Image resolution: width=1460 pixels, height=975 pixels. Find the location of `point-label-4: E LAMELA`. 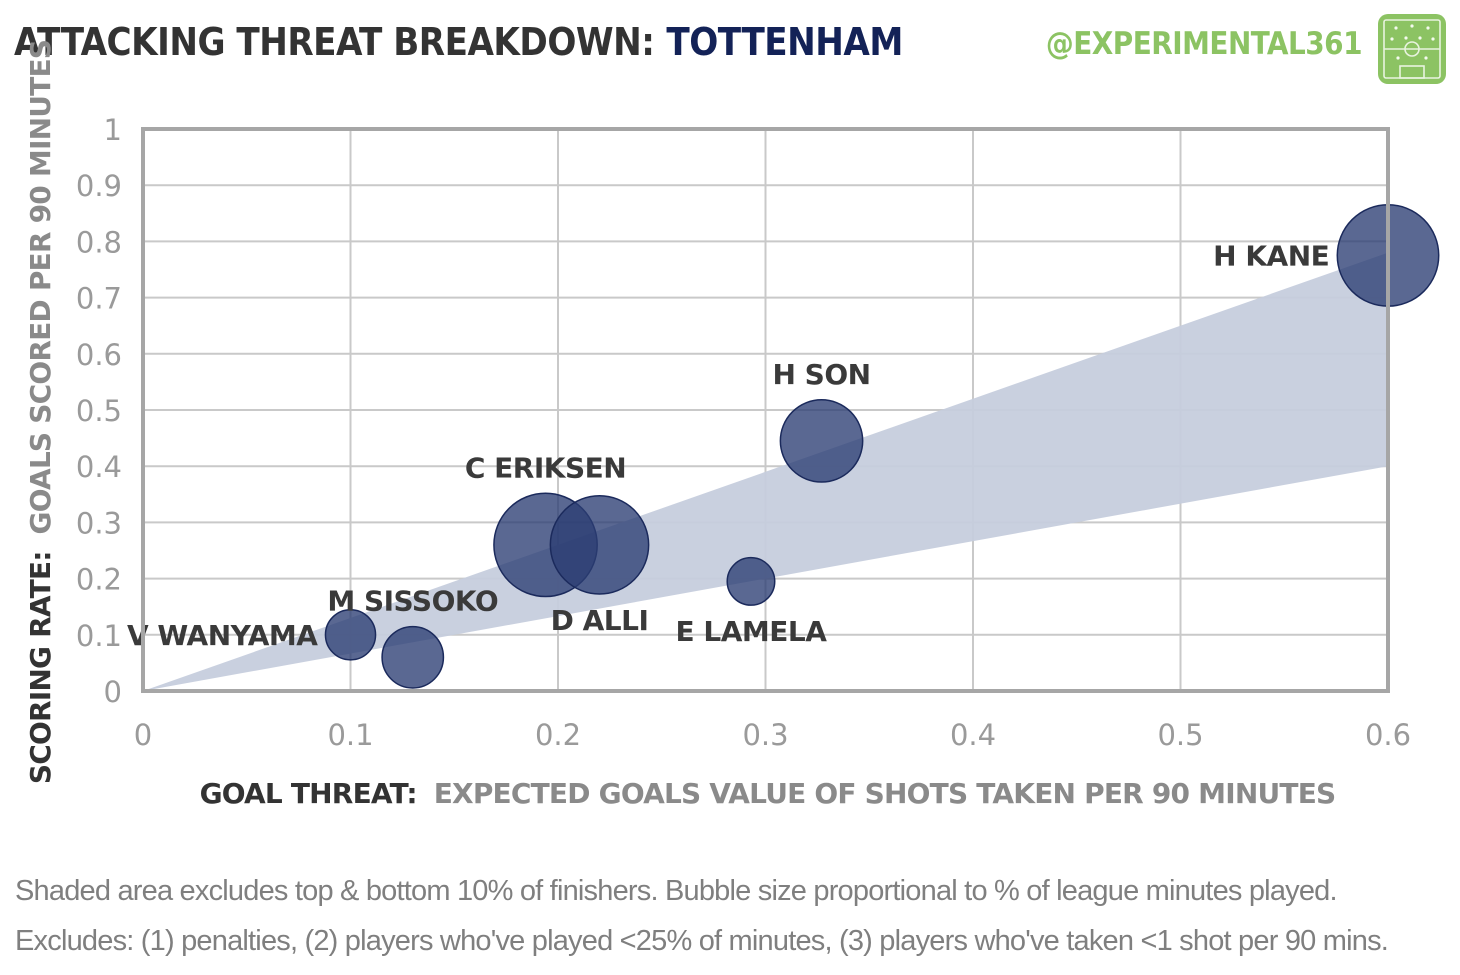

point-label-4: E LAMELA is located at coordinates (752, 631).